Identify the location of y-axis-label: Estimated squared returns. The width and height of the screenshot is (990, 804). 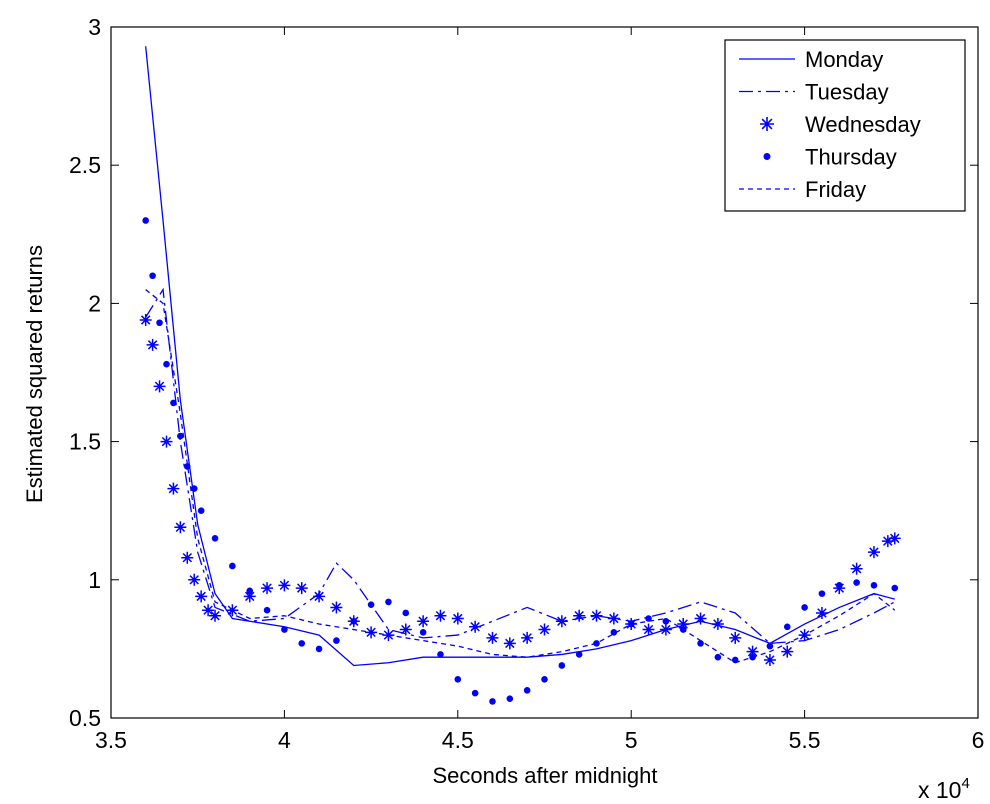
(34, 374).